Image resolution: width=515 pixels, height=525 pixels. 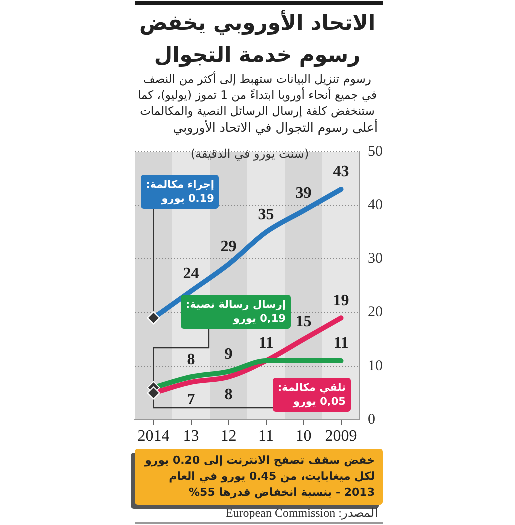 I want to click on chart-title: الاتحاد الأوروبي يخفض رسوم خدمة التجوال, so click(x=257, y=39).